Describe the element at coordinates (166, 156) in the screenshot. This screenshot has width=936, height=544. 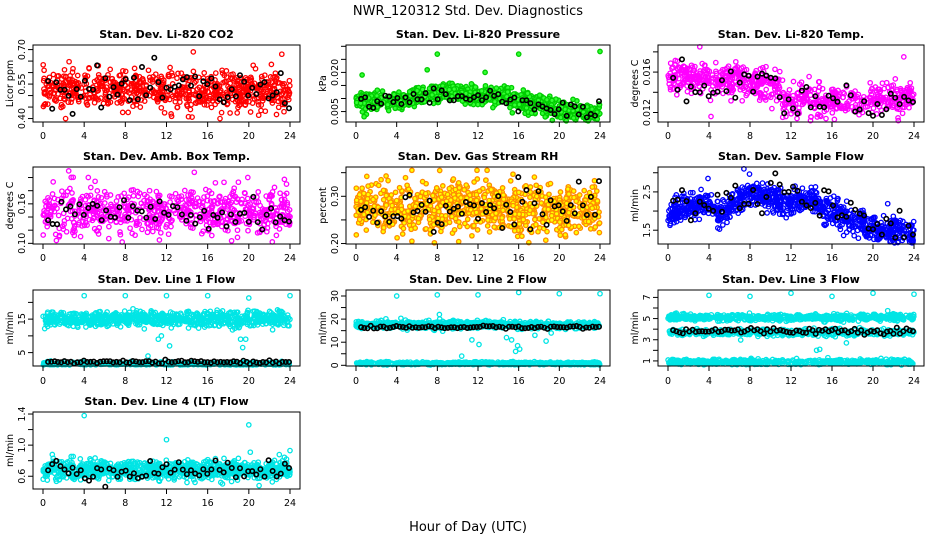
I see `panel-title: Stan. Dev. Amb. Box Temp.` at that location.